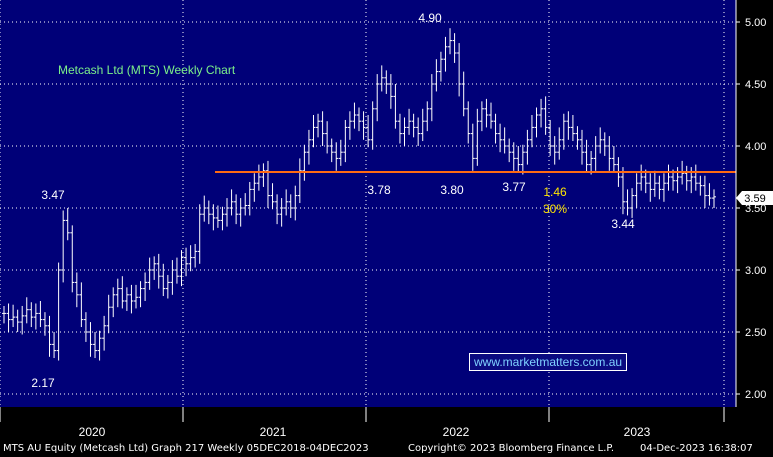  I want to click on y-tick-label: 4.00, so click(755, 147).